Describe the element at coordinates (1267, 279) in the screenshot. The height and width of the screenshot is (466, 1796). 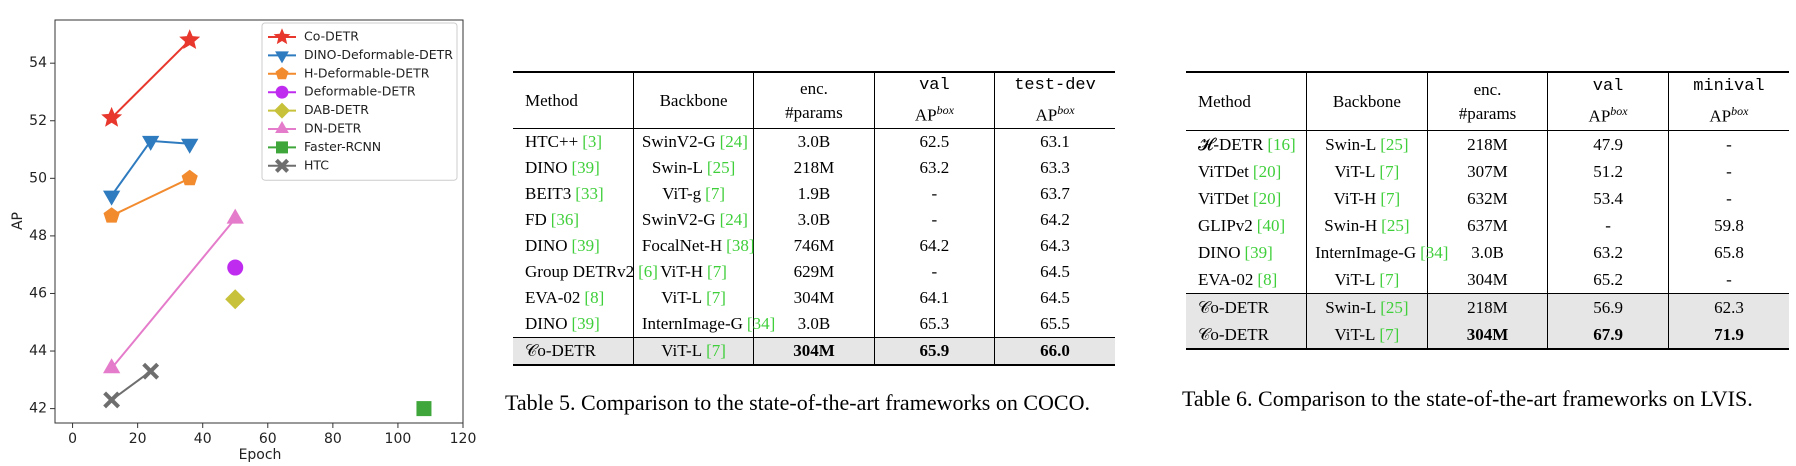
I see `citation: [8]` at that location.